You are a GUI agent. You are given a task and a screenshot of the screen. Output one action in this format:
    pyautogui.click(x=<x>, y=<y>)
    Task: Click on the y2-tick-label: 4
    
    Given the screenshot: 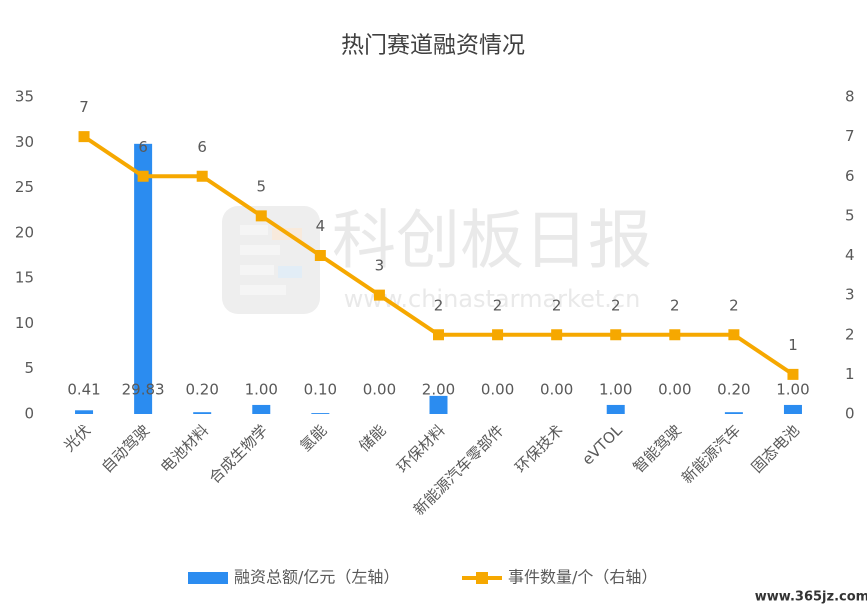 What is the action you would take?
    pyautogui.click(x=850, y=255)
    